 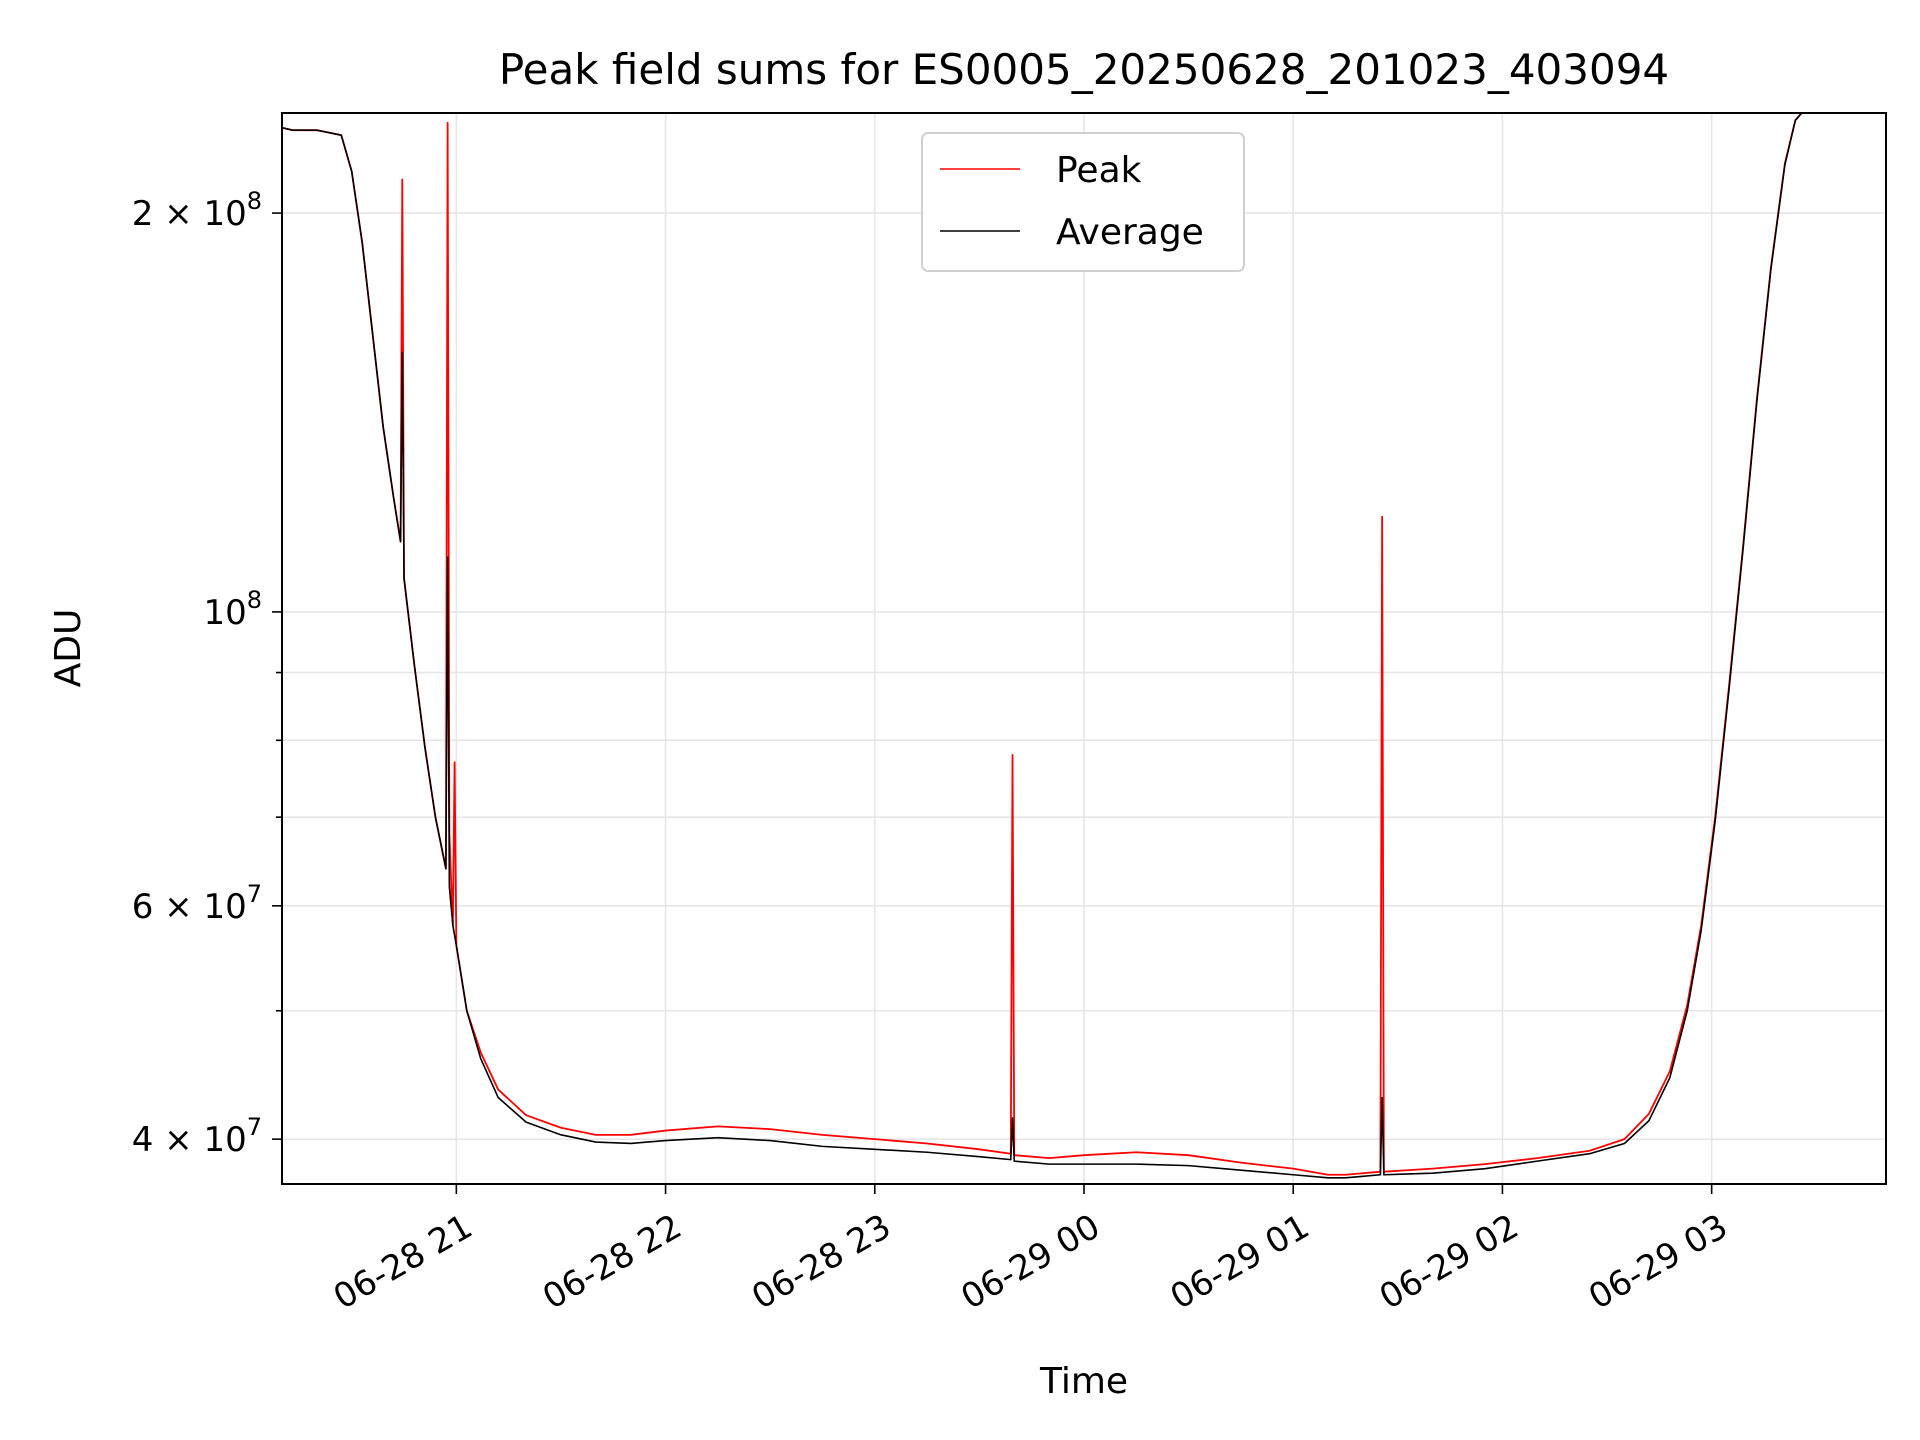 What do you see at coordinates (1083, 1381) in the screenshot?
I see `x-axis-label: Time` at bounding box center [1083, 1381].